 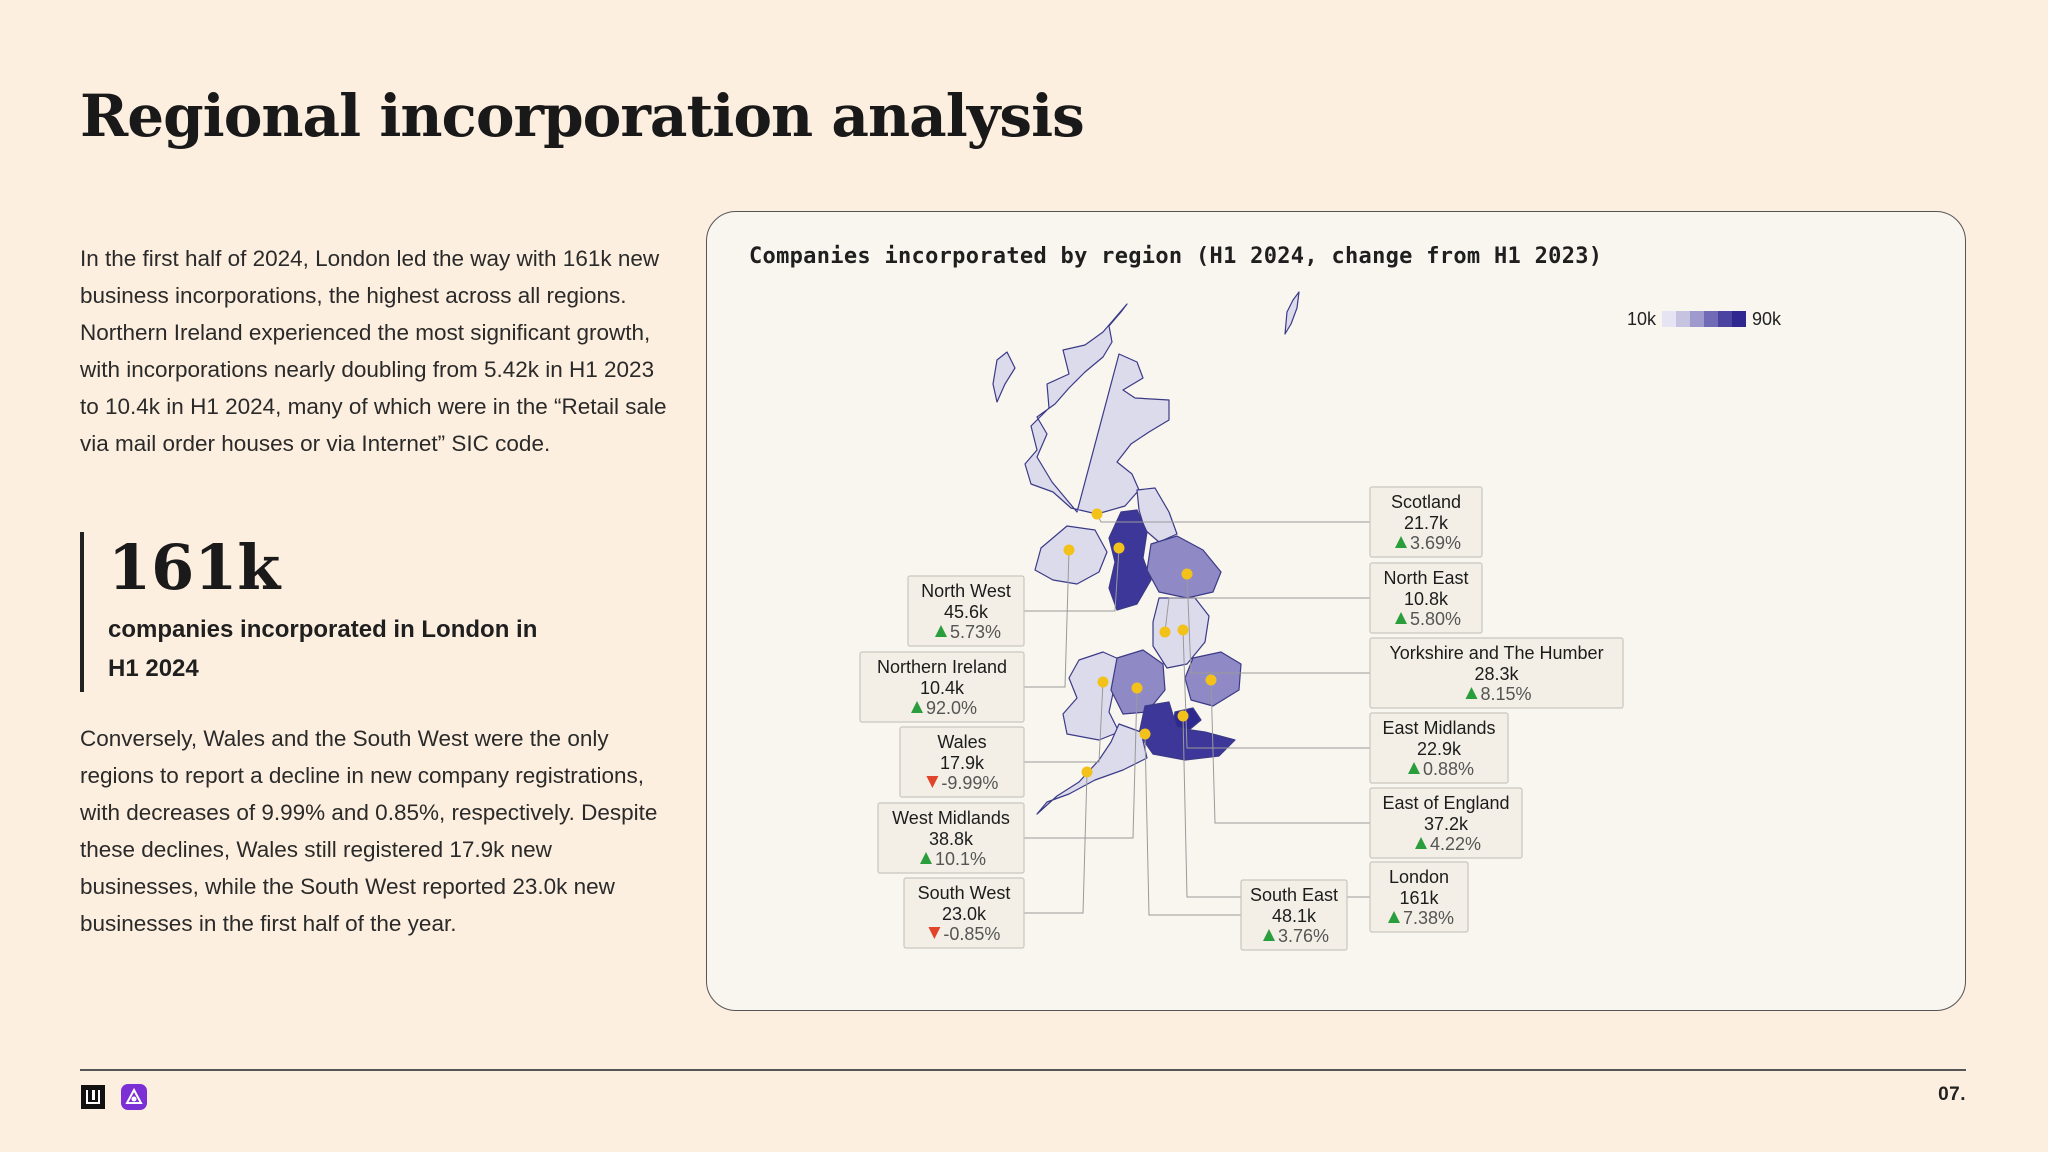 I want to click on region-north-east-shape, so click(x=1157, y=515).